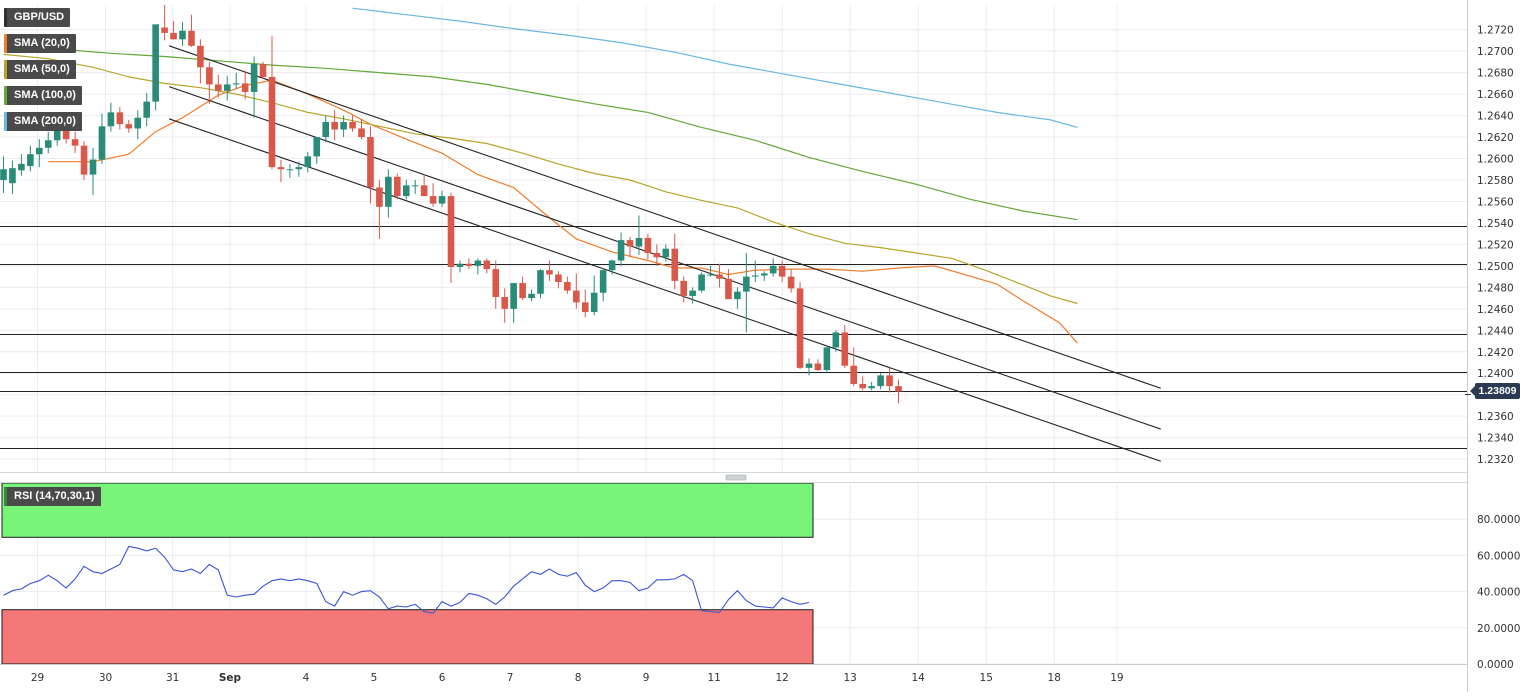  I want to click on time-tick-label-6: 6, so click(442, 678).